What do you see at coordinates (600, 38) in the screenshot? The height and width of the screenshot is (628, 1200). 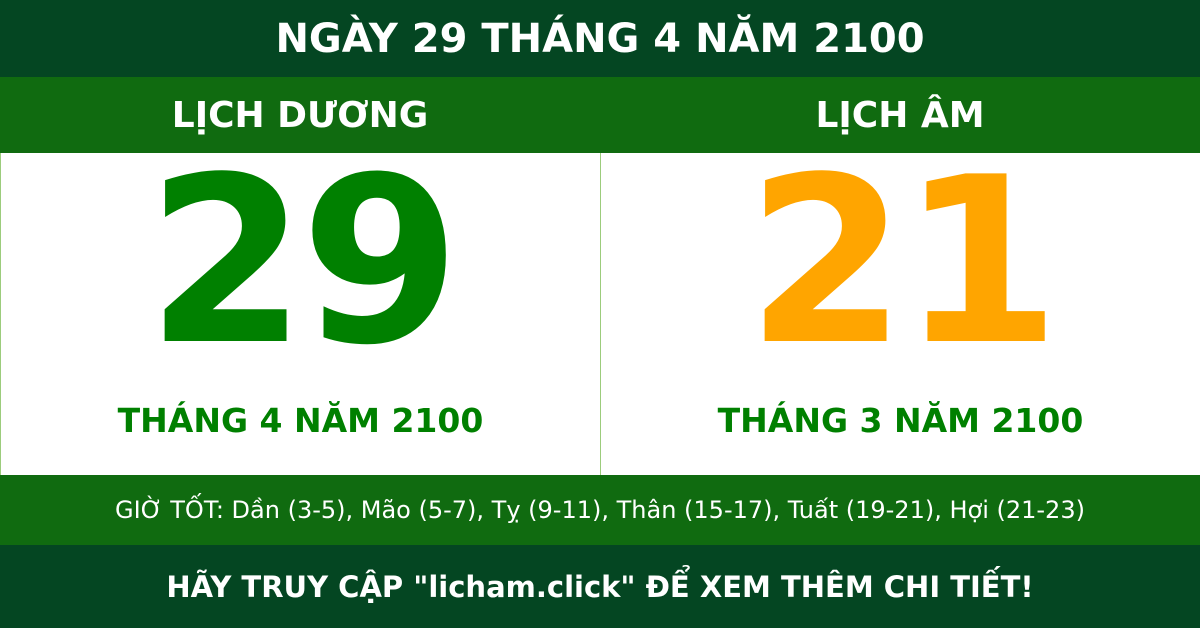 I see `page-title: NGÀY 29 THÁNG 4 NĂM 2100` at bounding box center [600, 38].